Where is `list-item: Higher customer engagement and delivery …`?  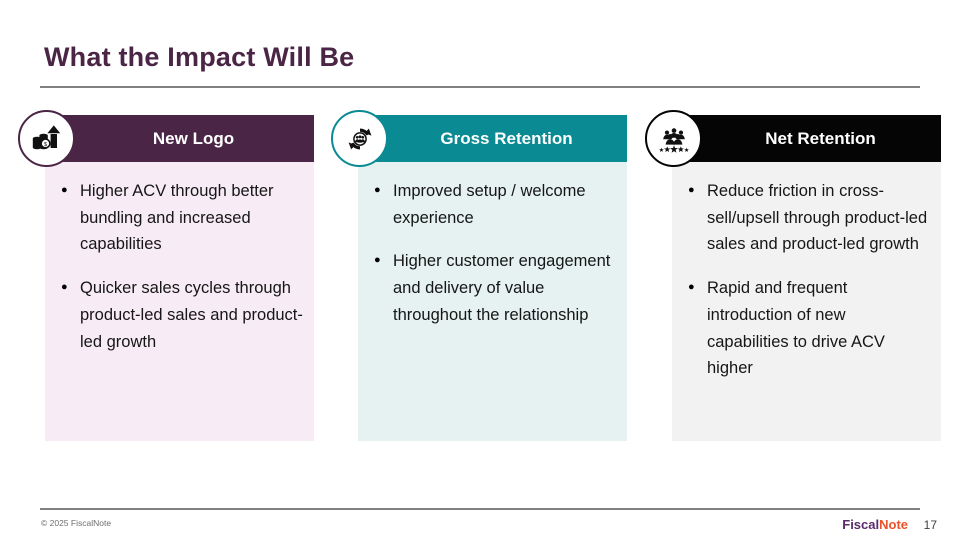 list-item: Higher customer engagement and delivery … is located at coordinates (494, 287).